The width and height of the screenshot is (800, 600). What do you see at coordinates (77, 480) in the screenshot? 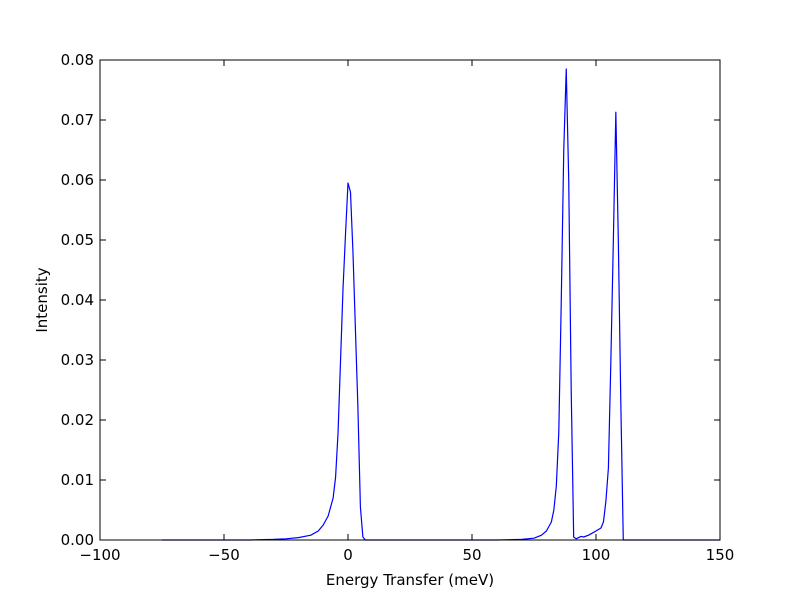
I see `y-tick-label: 0.01` at bounding box center [77, 480].